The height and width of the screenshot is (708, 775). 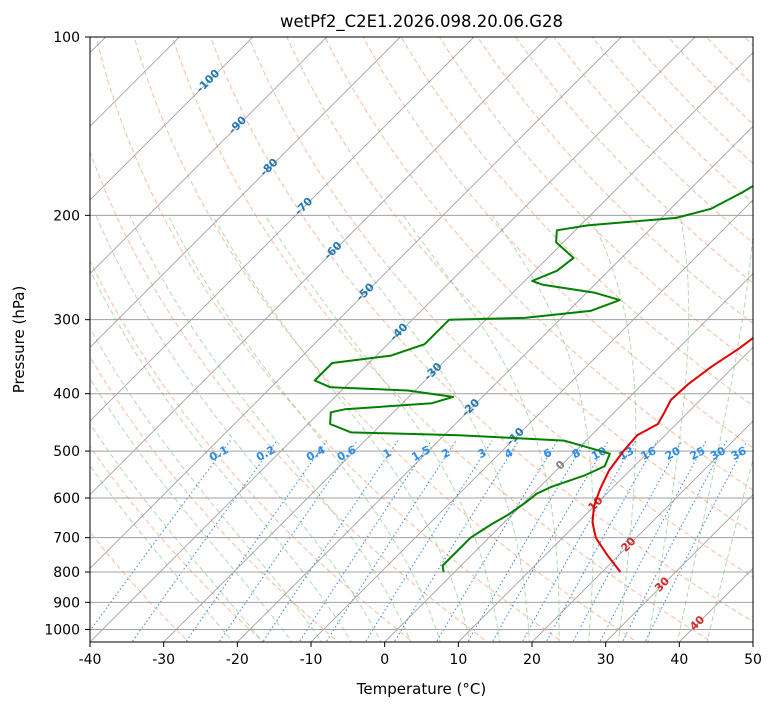 I want to click on x-tick-label: -20, so click(x=237, y=660).